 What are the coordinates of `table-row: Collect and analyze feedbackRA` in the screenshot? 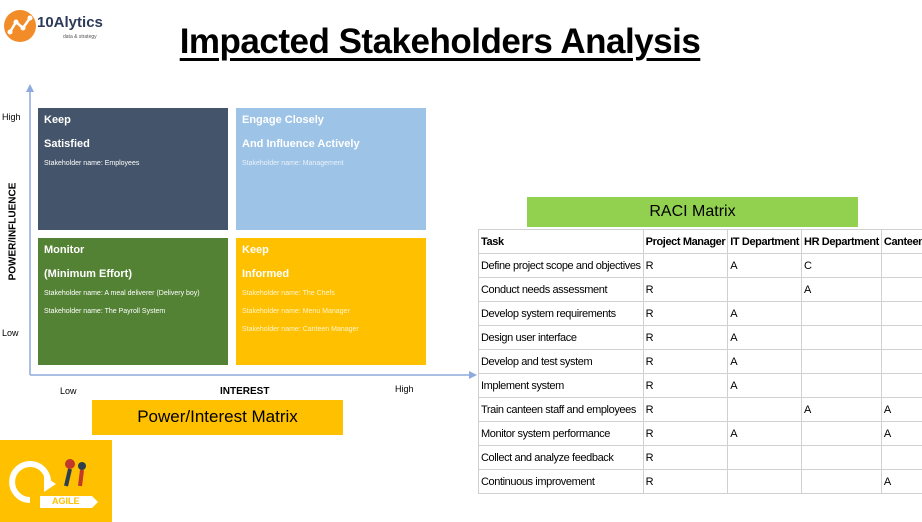 It's located at (700, 457).